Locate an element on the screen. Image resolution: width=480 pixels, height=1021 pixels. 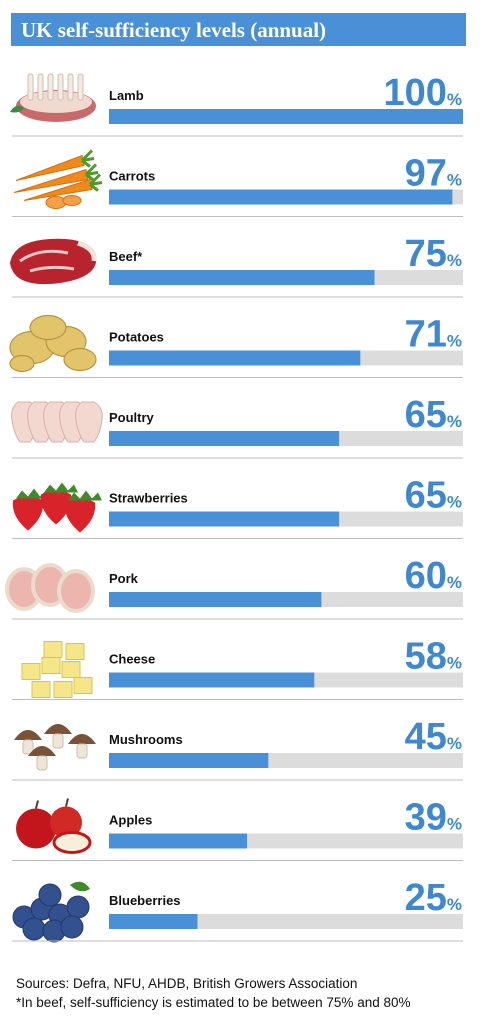
apples-icon is located at coordinates (54, 826).